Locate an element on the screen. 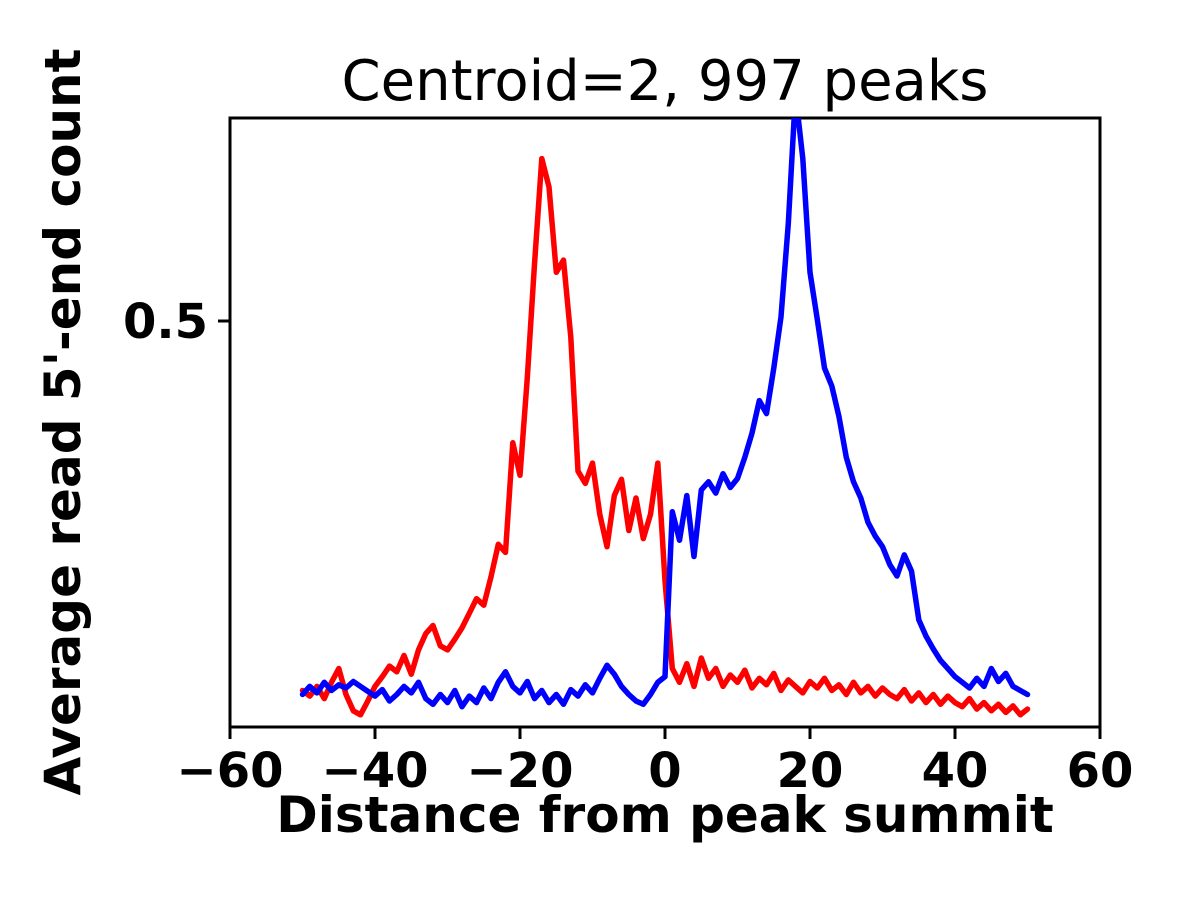  x-tick-label: −60 is located at coordinates (229, 771).